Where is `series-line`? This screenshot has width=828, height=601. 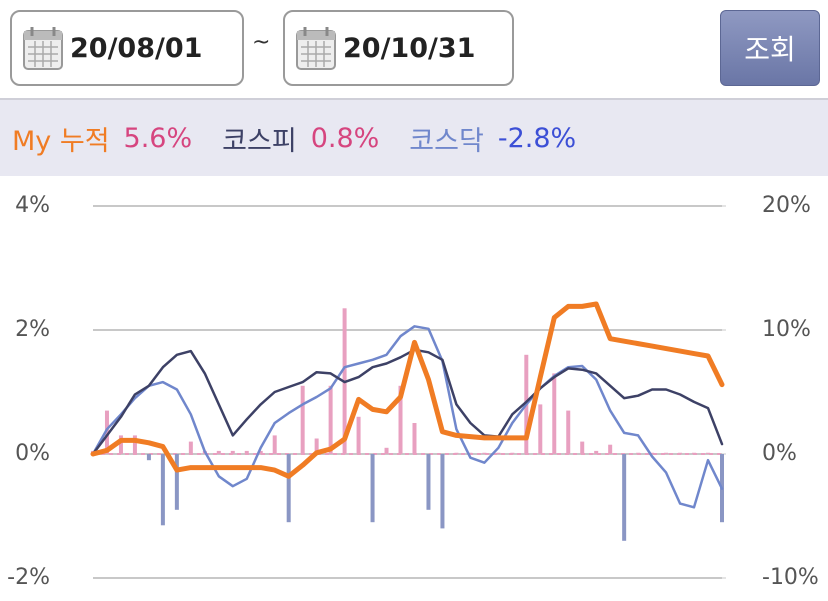
series-line is located at coordinates (407, 402).